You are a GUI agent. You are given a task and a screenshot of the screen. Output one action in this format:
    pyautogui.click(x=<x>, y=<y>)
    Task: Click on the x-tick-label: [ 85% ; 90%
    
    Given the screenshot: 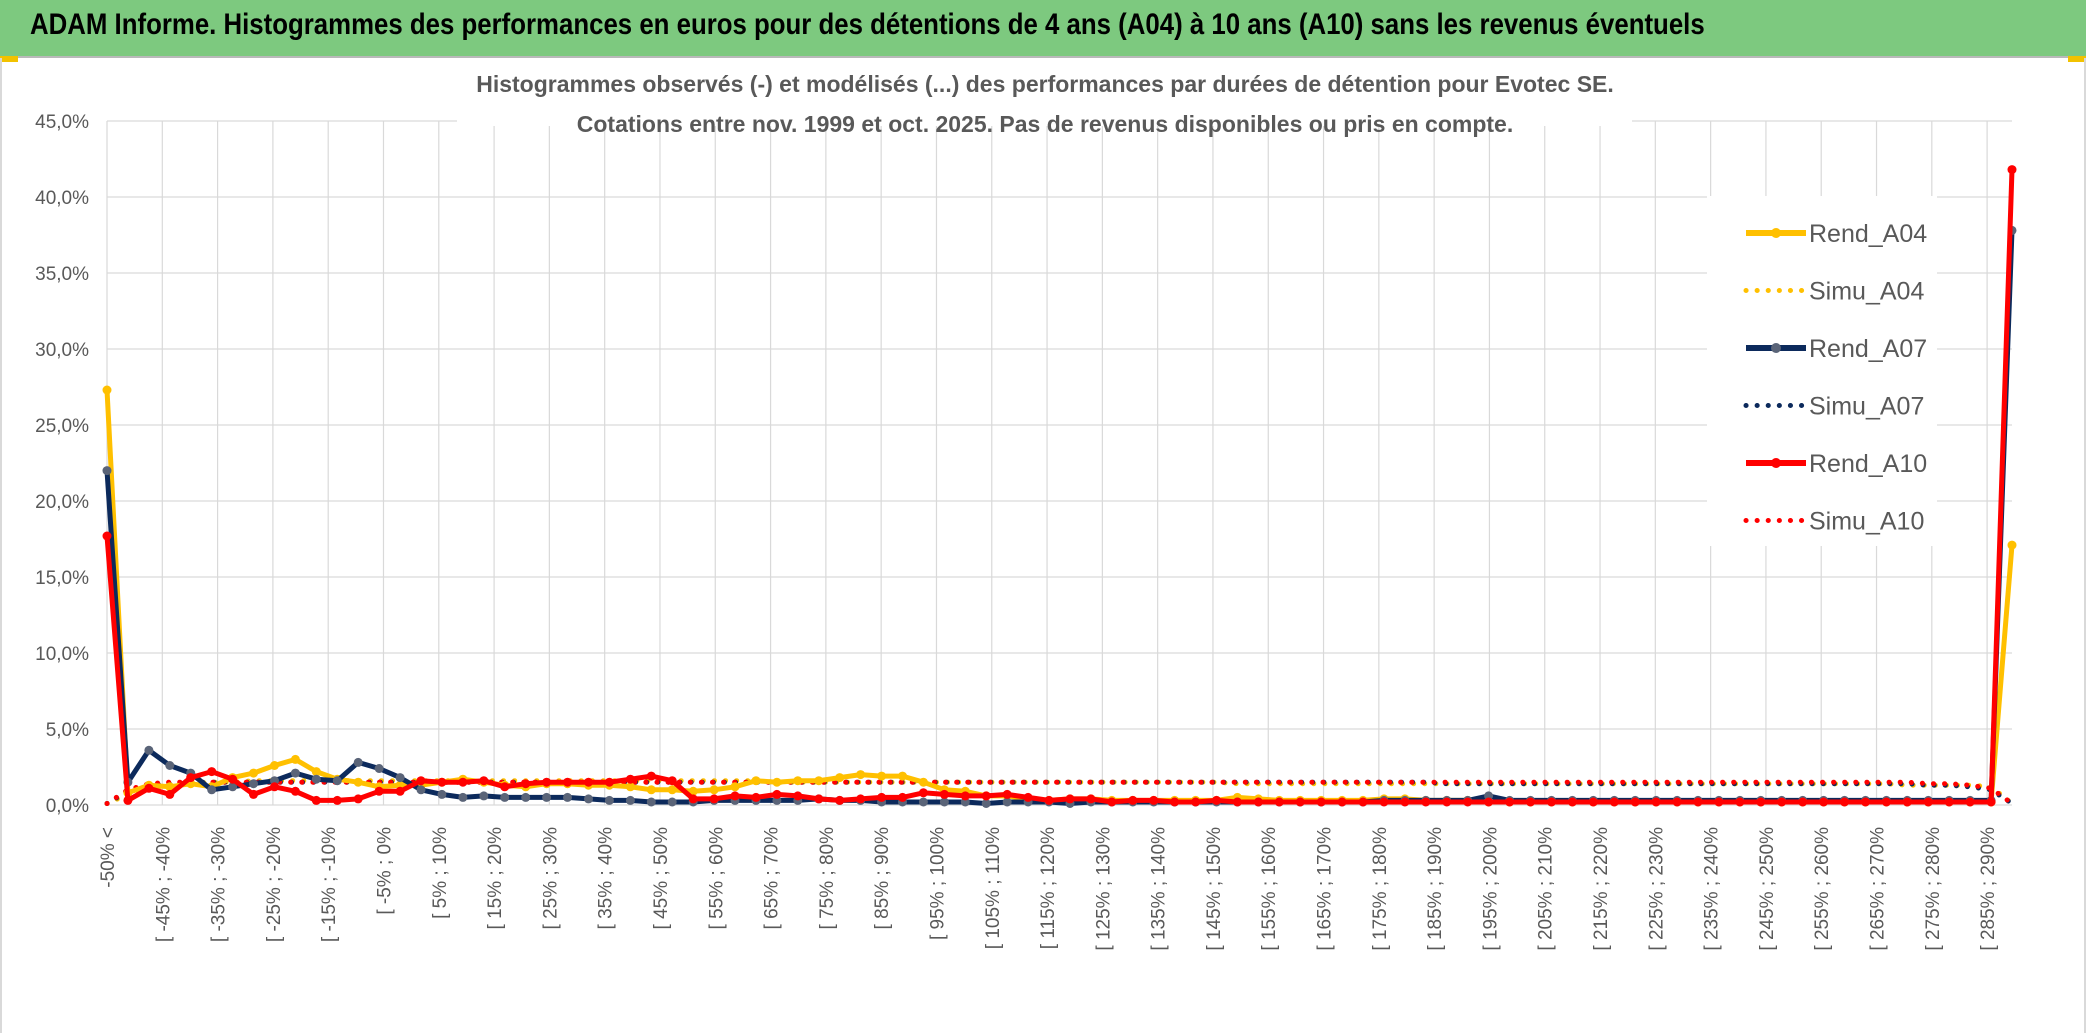 What is the action you would take?
    pyautogui.click(x=882, y=878)
    